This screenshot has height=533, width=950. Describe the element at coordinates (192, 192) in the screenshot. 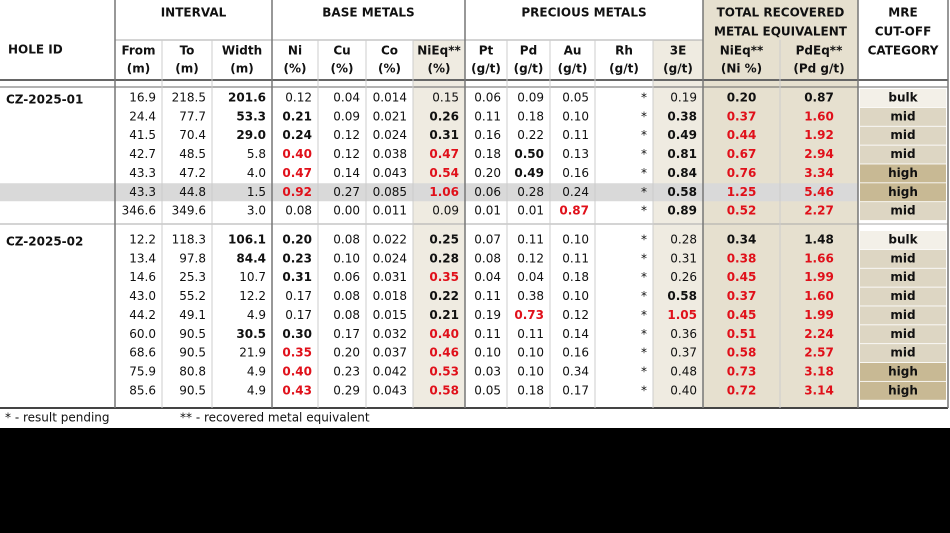

I see `cell-value: 44.8` at that location.